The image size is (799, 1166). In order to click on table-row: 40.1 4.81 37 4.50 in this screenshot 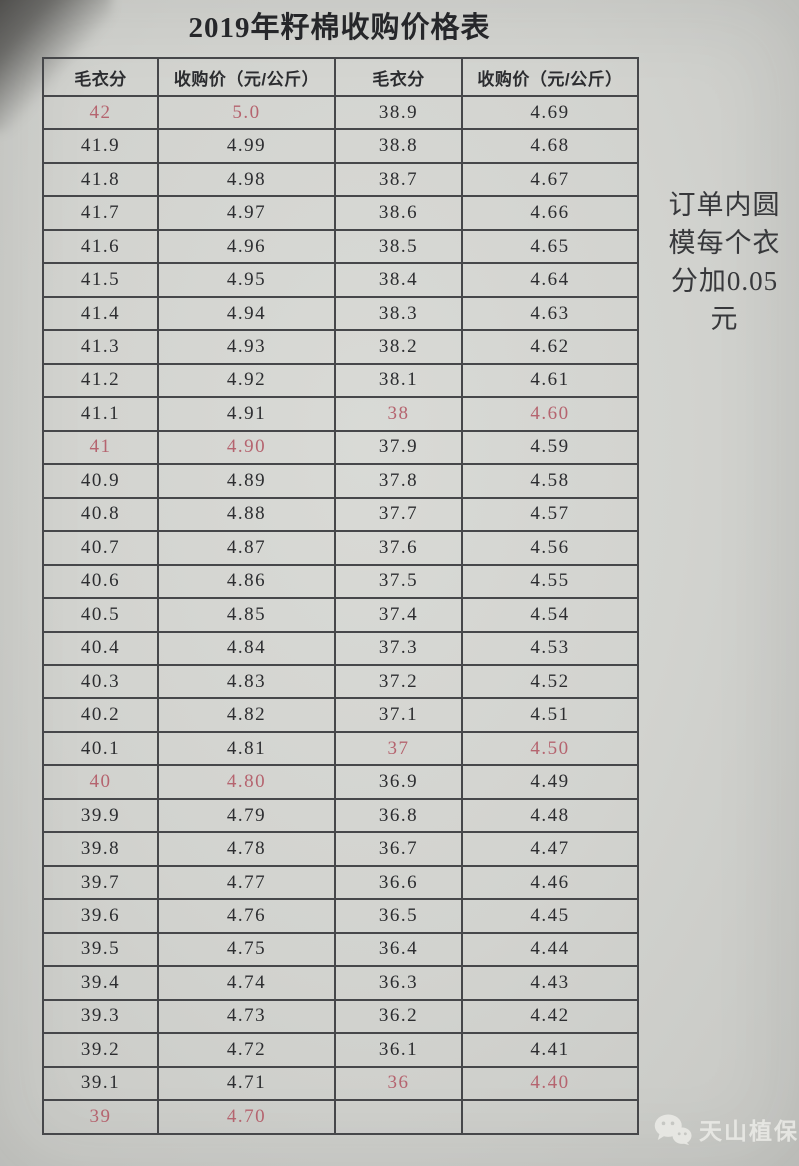, I will do `click(340, 748)`.